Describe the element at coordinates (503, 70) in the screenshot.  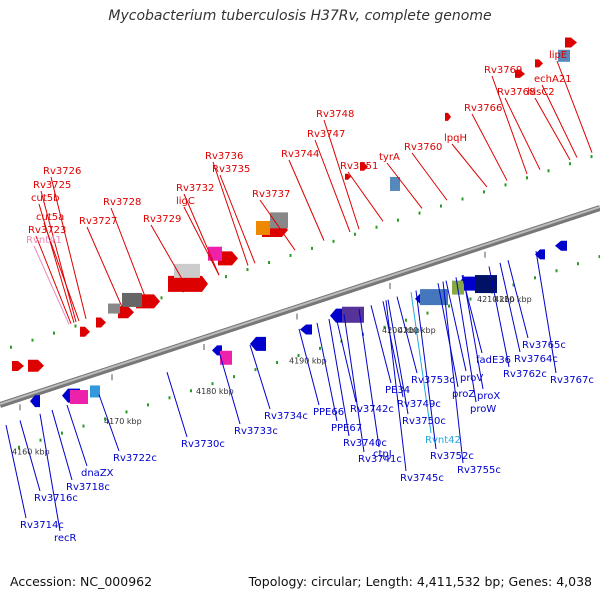
I see `gene-label-top: Rv3769` at that location.